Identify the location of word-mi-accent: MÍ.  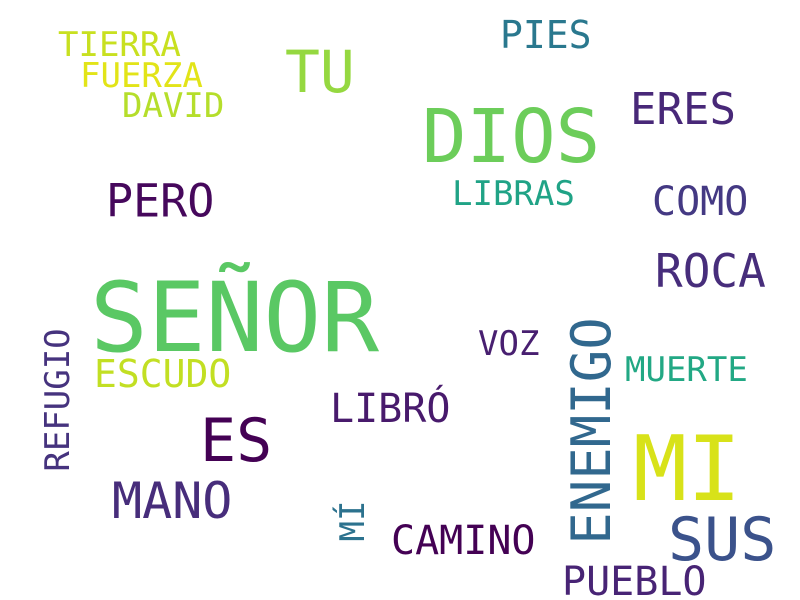
(353, 521).